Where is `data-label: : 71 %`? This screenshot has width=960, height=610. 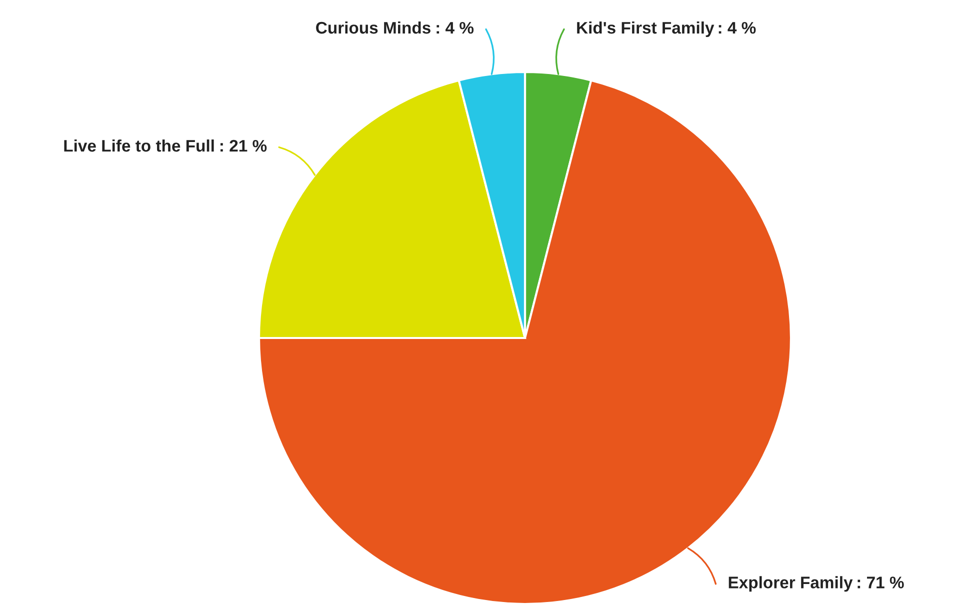 data-label: : 71 % is located at coordinates (881, 582).